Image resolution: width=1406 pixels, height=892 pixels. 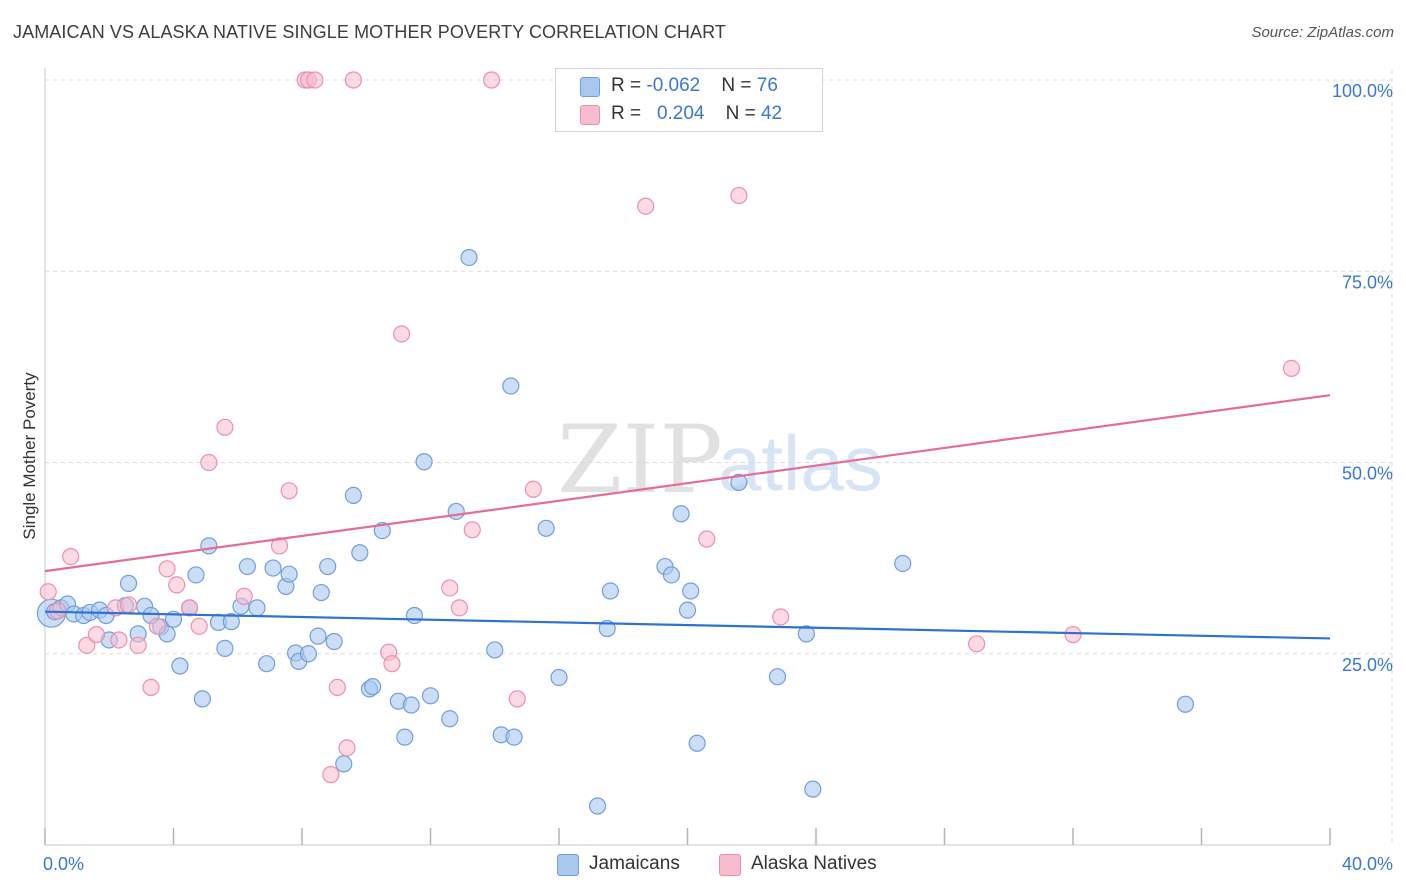 What do you see at coordinates (1367, 864) in the screenshot?
I see `x-tick-label: 40.0%` at bounding box center [1367, 864].